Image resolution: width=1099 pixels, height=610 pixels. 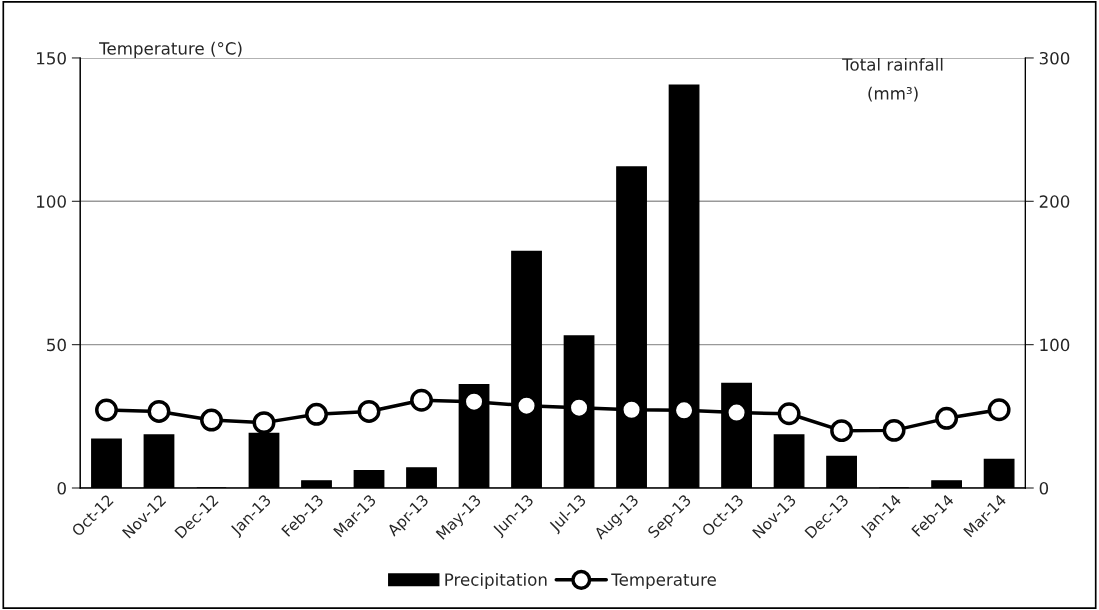 I want to click on y-tick-label: 50, so click(x=56, y=345).